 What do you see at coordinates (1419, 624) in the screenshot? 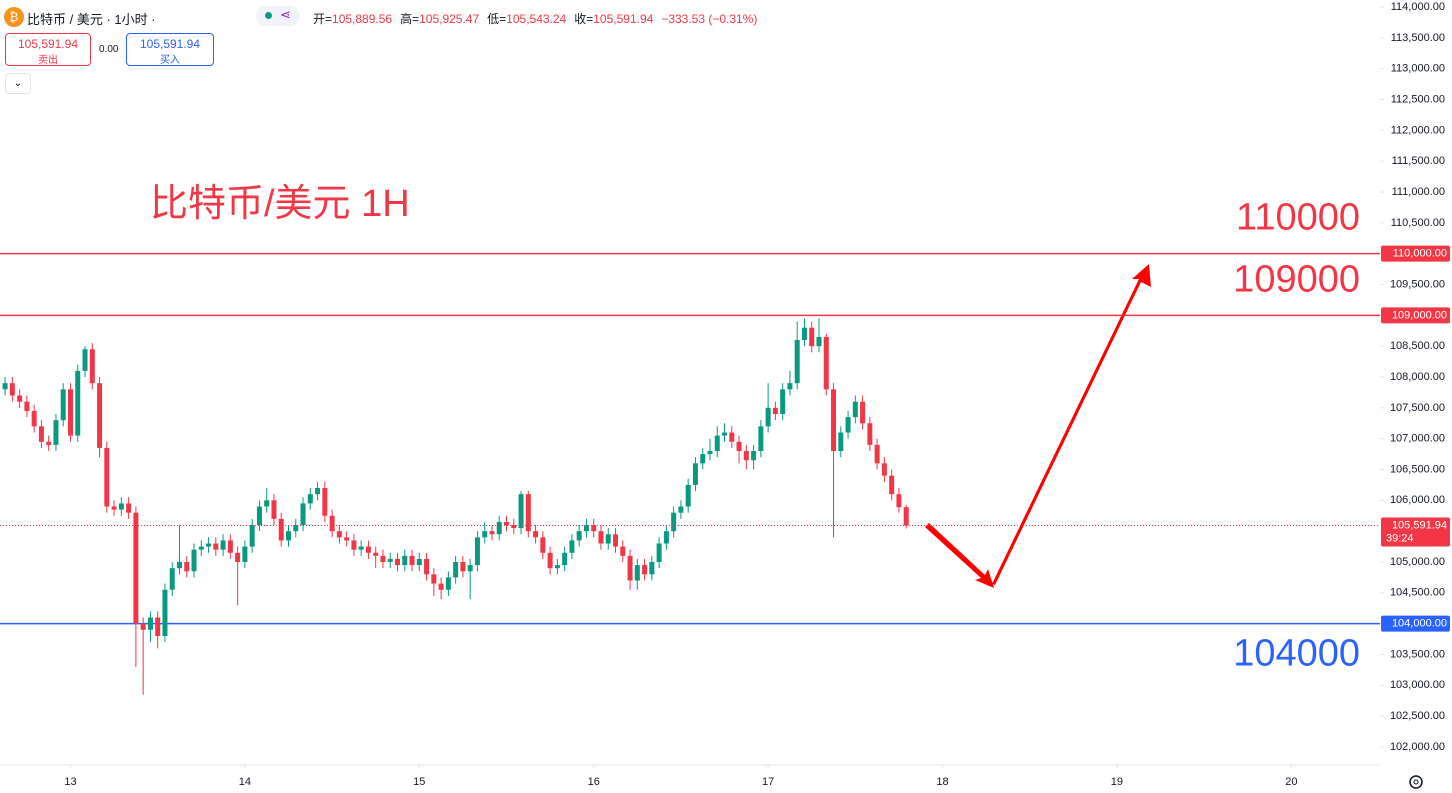
I see `level-axis-label: 104,000.00` at bounding box center [1419, 624].